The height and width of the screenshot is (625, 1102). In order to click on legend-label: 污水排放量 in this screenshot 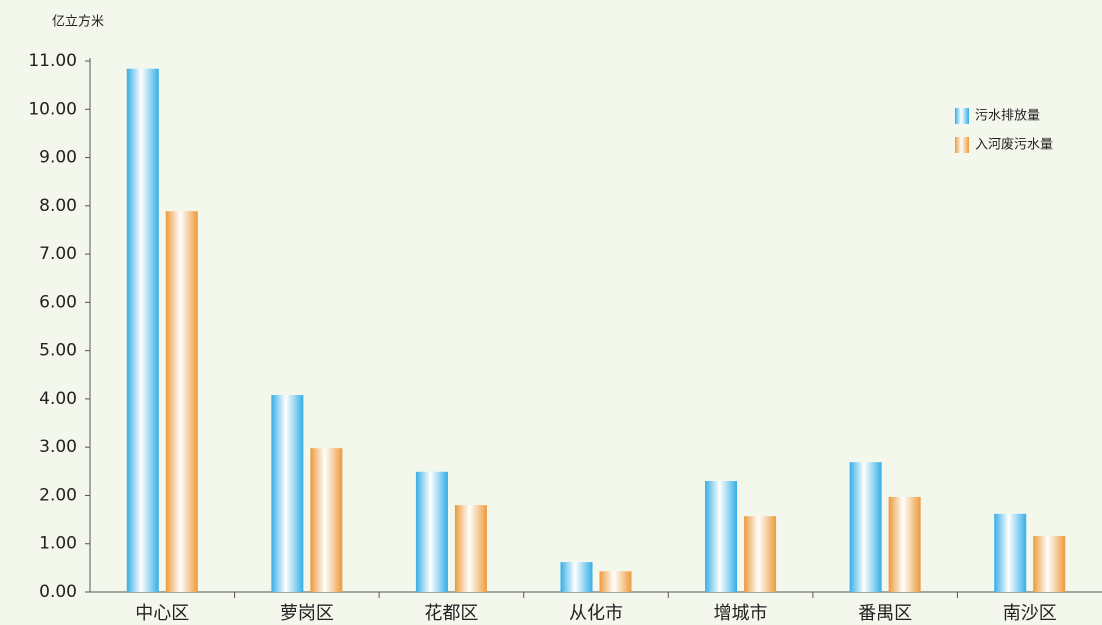, I will do `click(1007, 116)`.